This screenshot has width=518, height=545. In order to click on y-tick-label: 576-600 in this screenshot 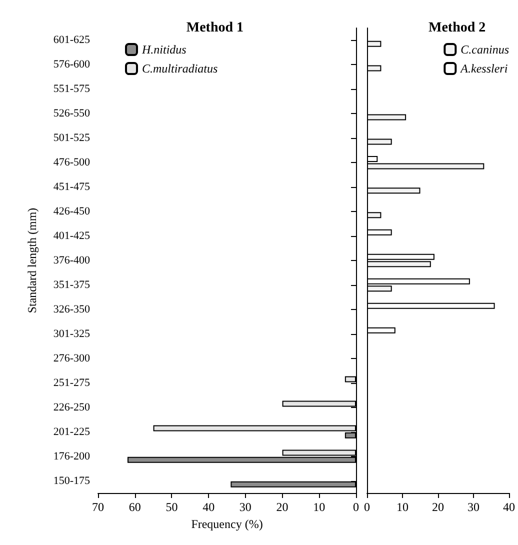, I will do `click(71, 64)`.